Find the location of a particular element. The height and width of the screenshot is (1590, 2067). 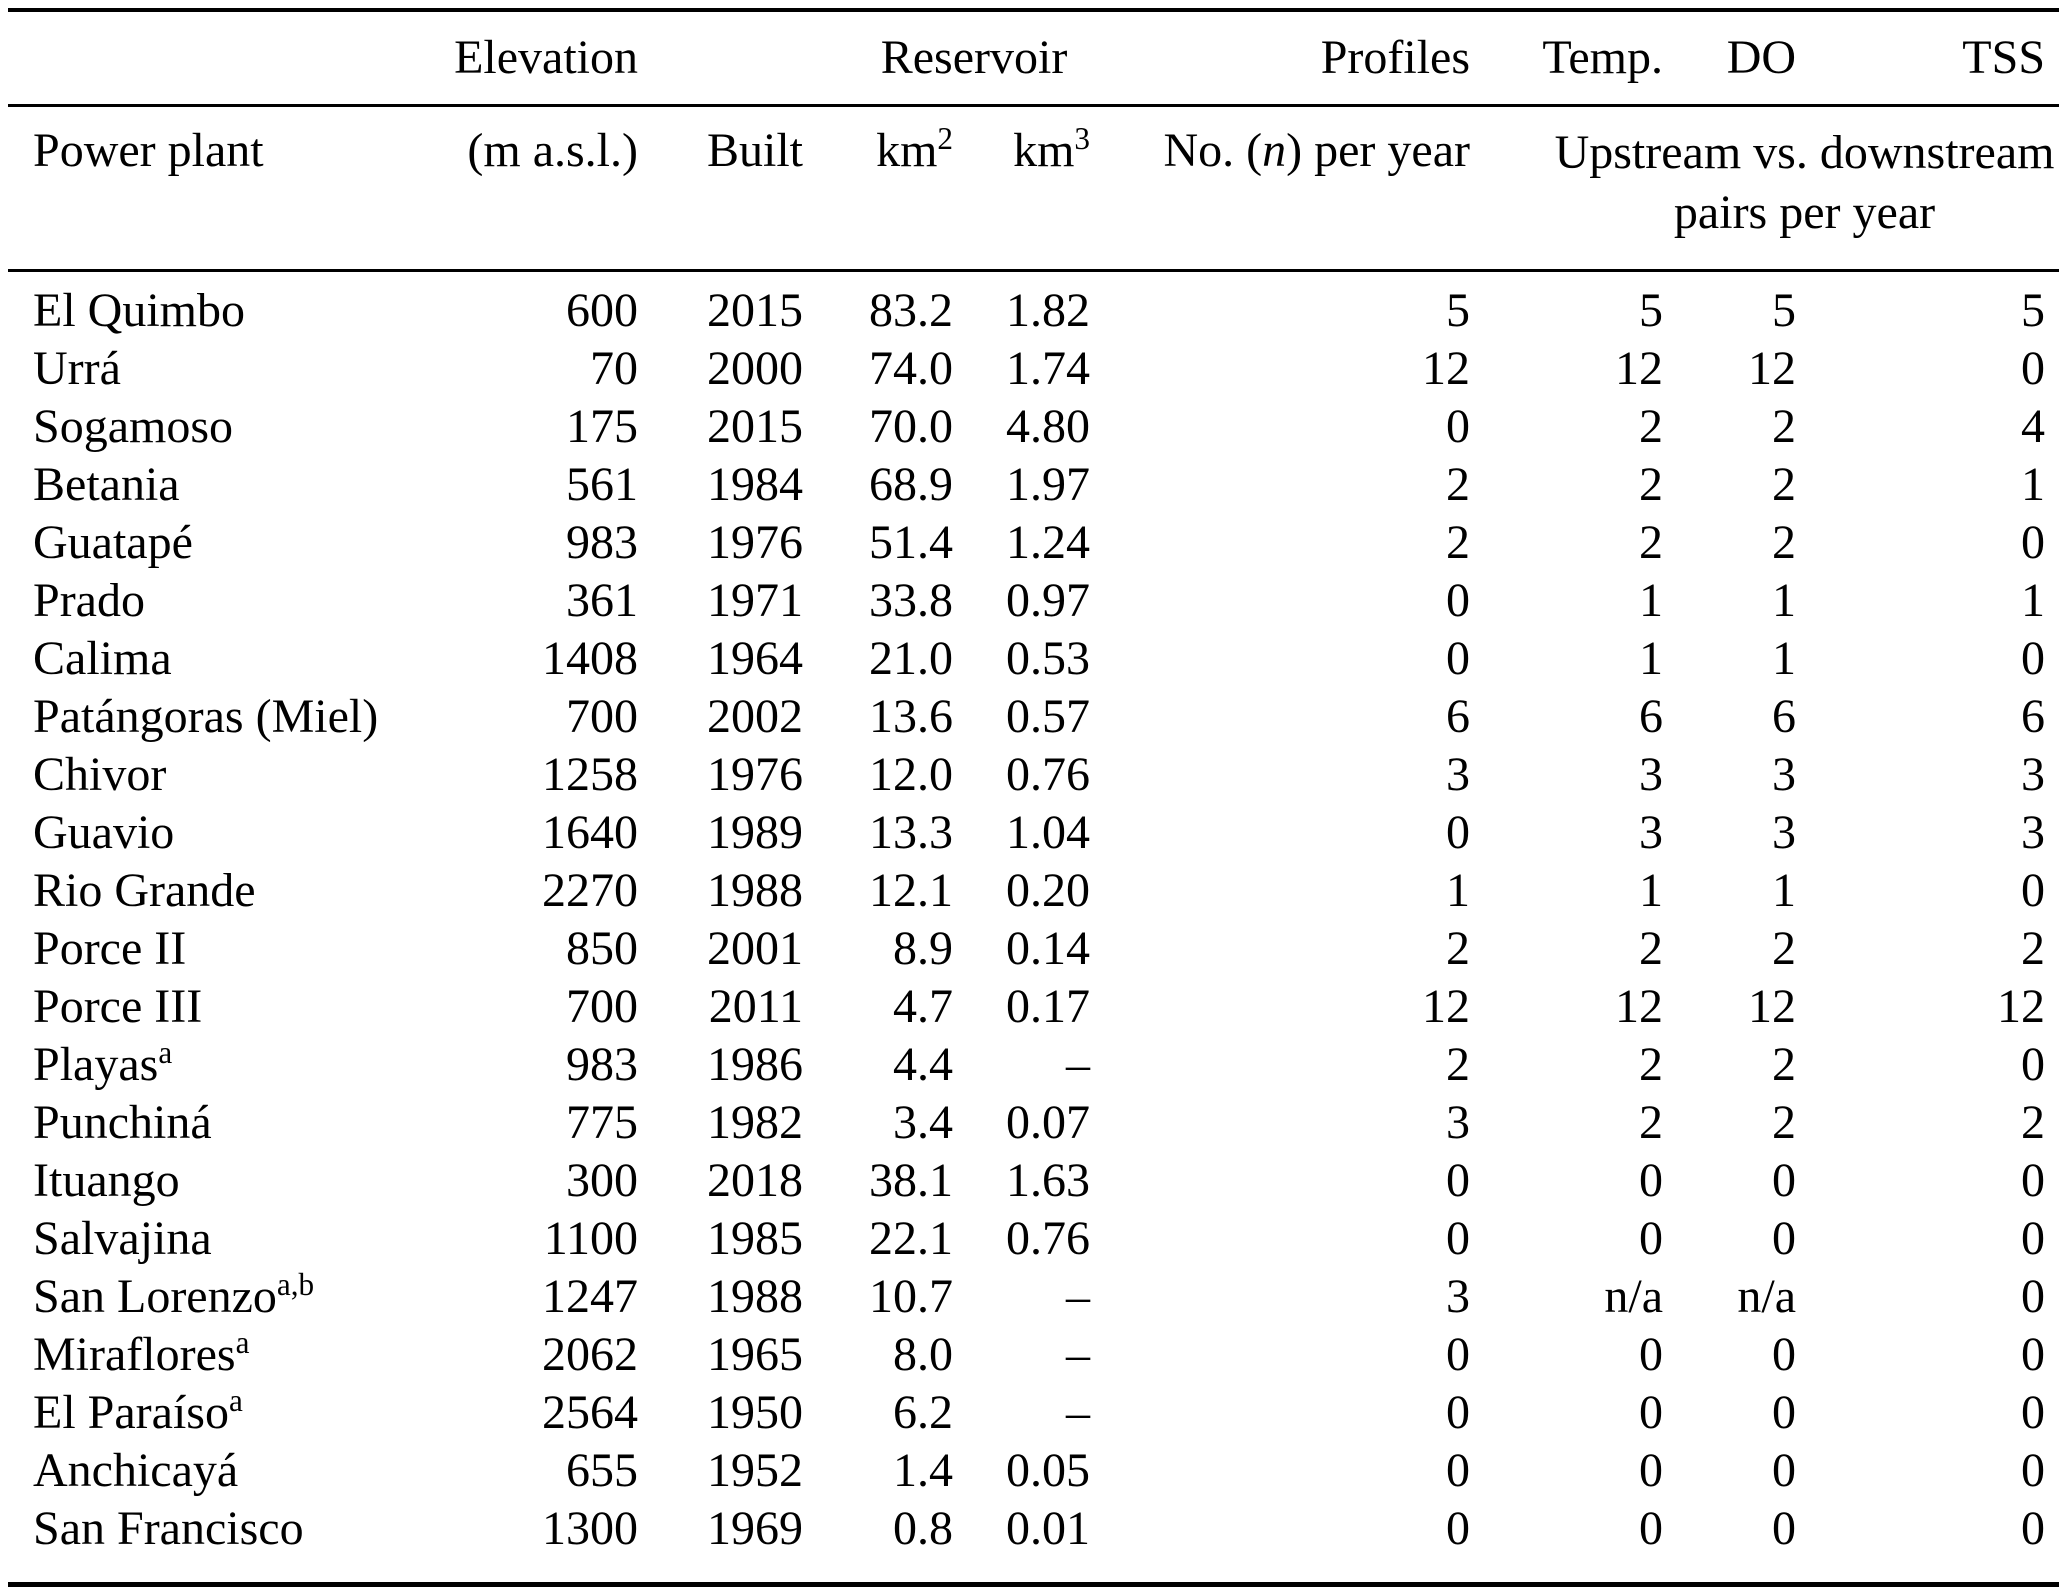

built-value: 1976 is located at coordinates (755, 774).